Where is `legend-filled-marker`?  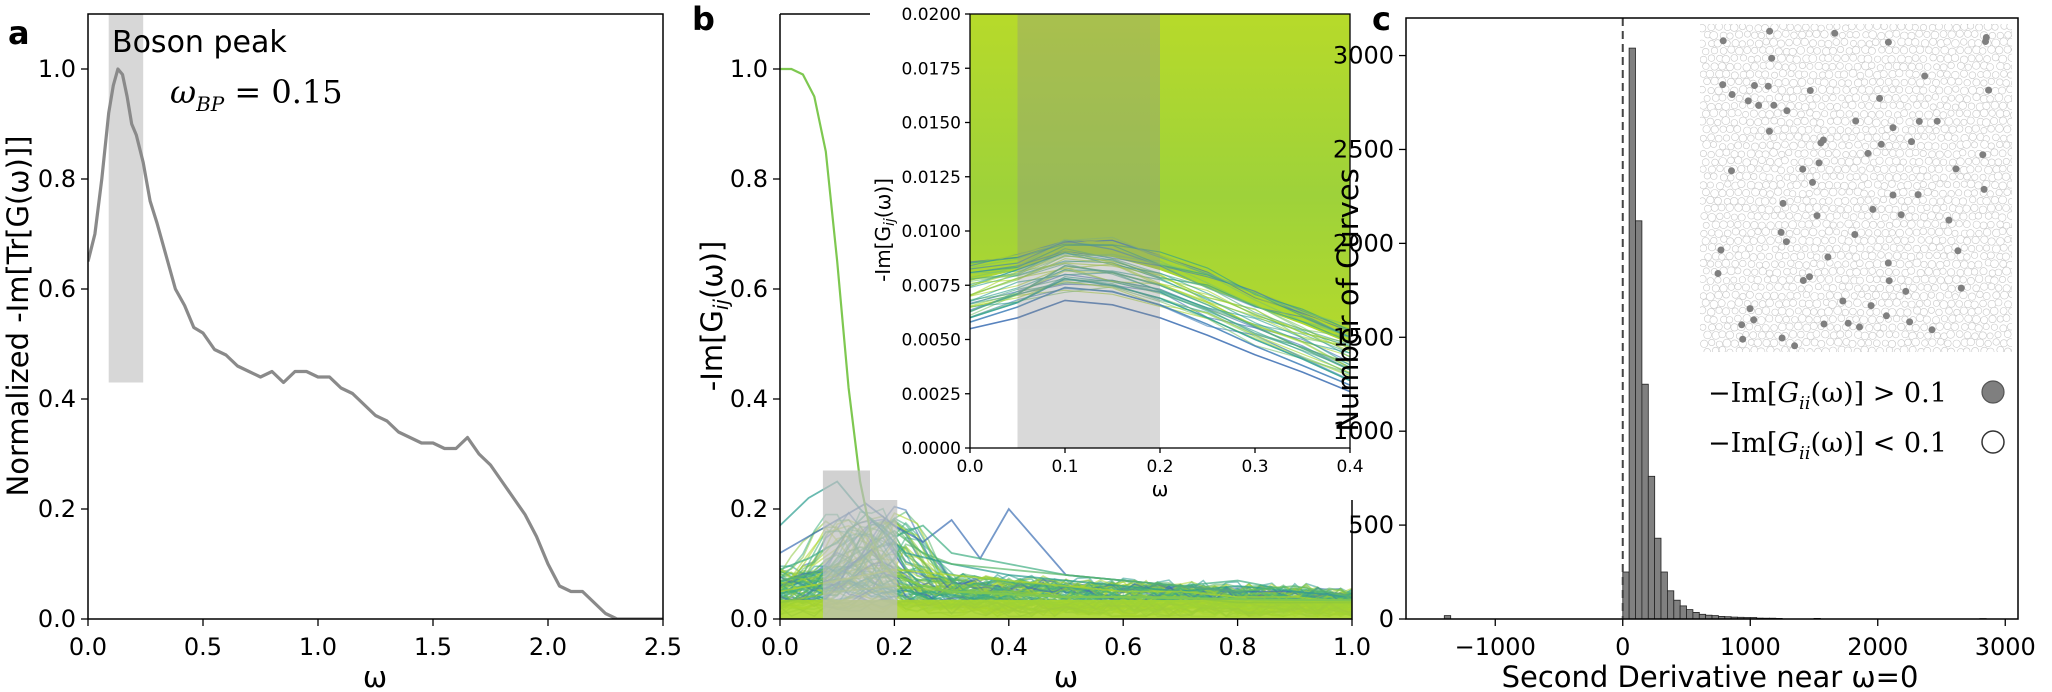 legend-filled-marker is located at coordinates (1993, 392).